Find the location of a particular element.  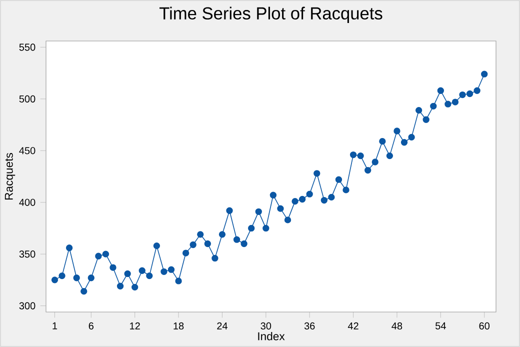

chart-title: Time Series Plot of Racquets is located at coordinates (270, 14).